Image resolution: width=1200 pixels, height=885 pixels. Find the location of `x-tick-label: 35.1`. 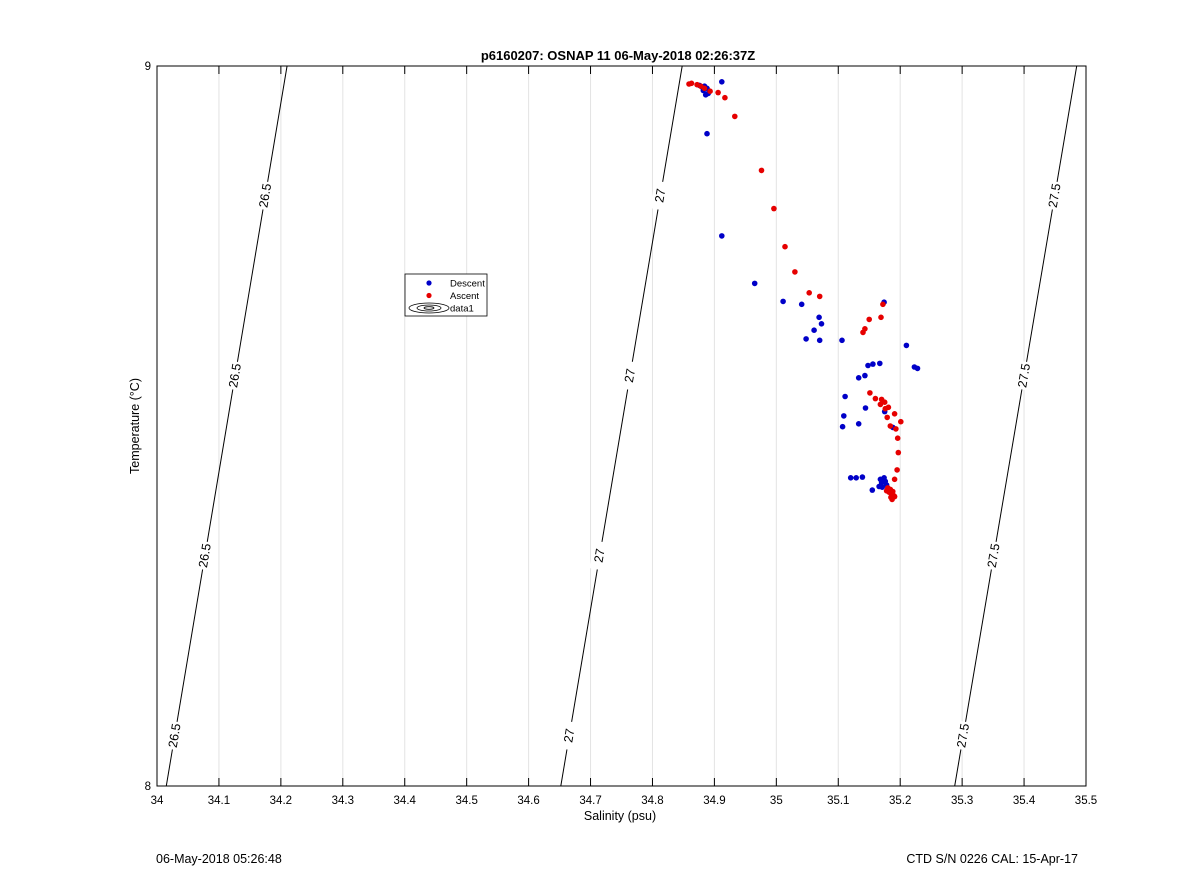

x-tick-label: 35.1 is located at coordinates (838, 801).